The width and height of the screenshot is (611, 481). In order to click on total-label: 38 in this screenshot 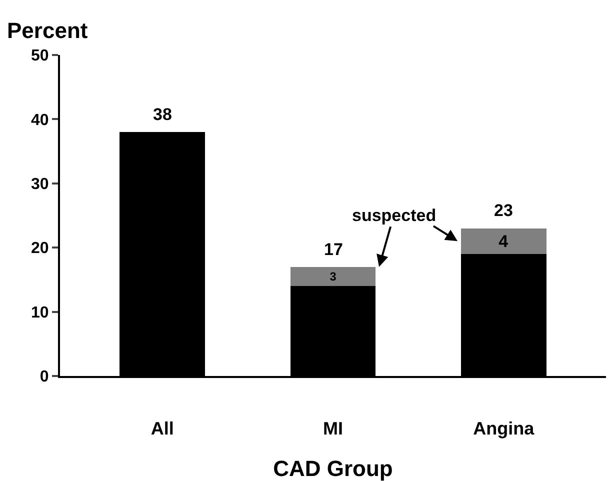, I will do `click(162, 114)`.